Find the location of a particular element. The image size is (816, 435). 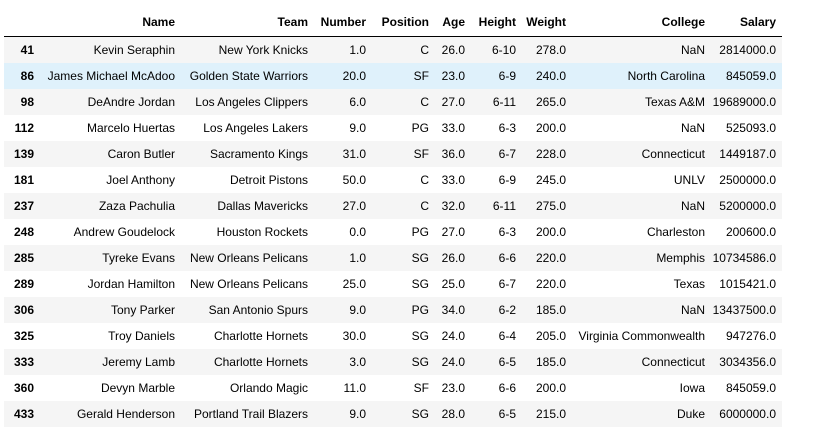

cell-weight: 215.0 is located at coordinates (550, 414).